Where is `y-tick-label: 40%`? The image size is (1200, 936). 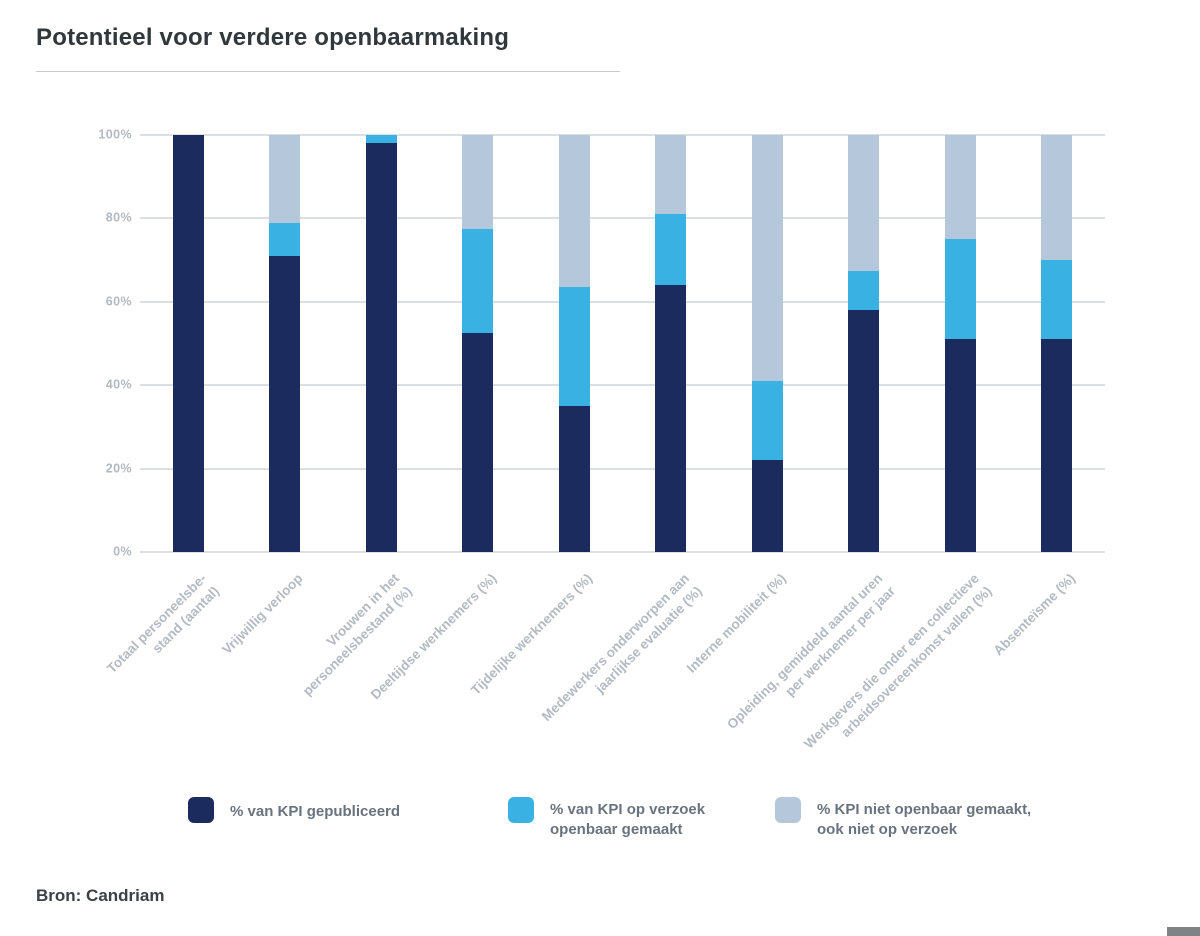
y-tick-label: 40% is located at coordinates (118, 384).